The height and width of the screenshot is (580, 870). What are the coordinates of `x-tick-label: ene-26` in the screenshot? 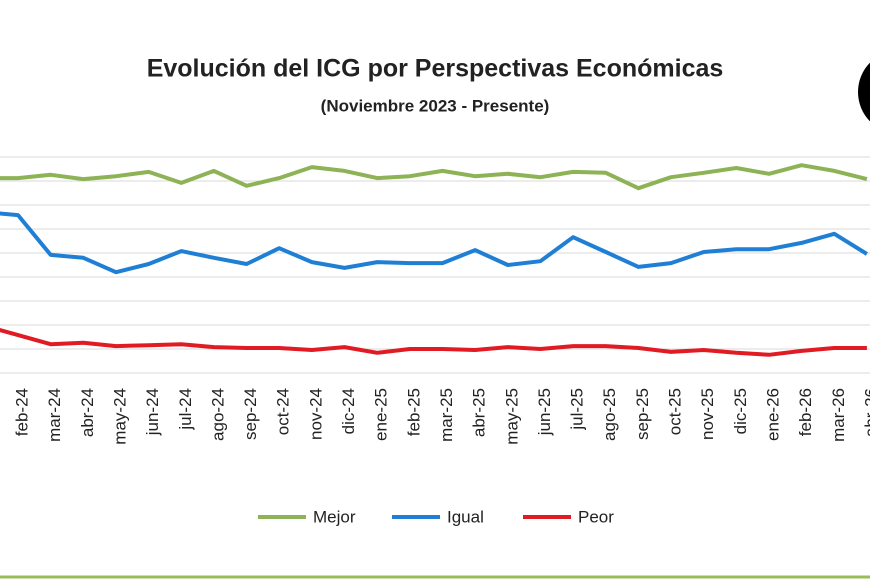 It's located at (772, 414).